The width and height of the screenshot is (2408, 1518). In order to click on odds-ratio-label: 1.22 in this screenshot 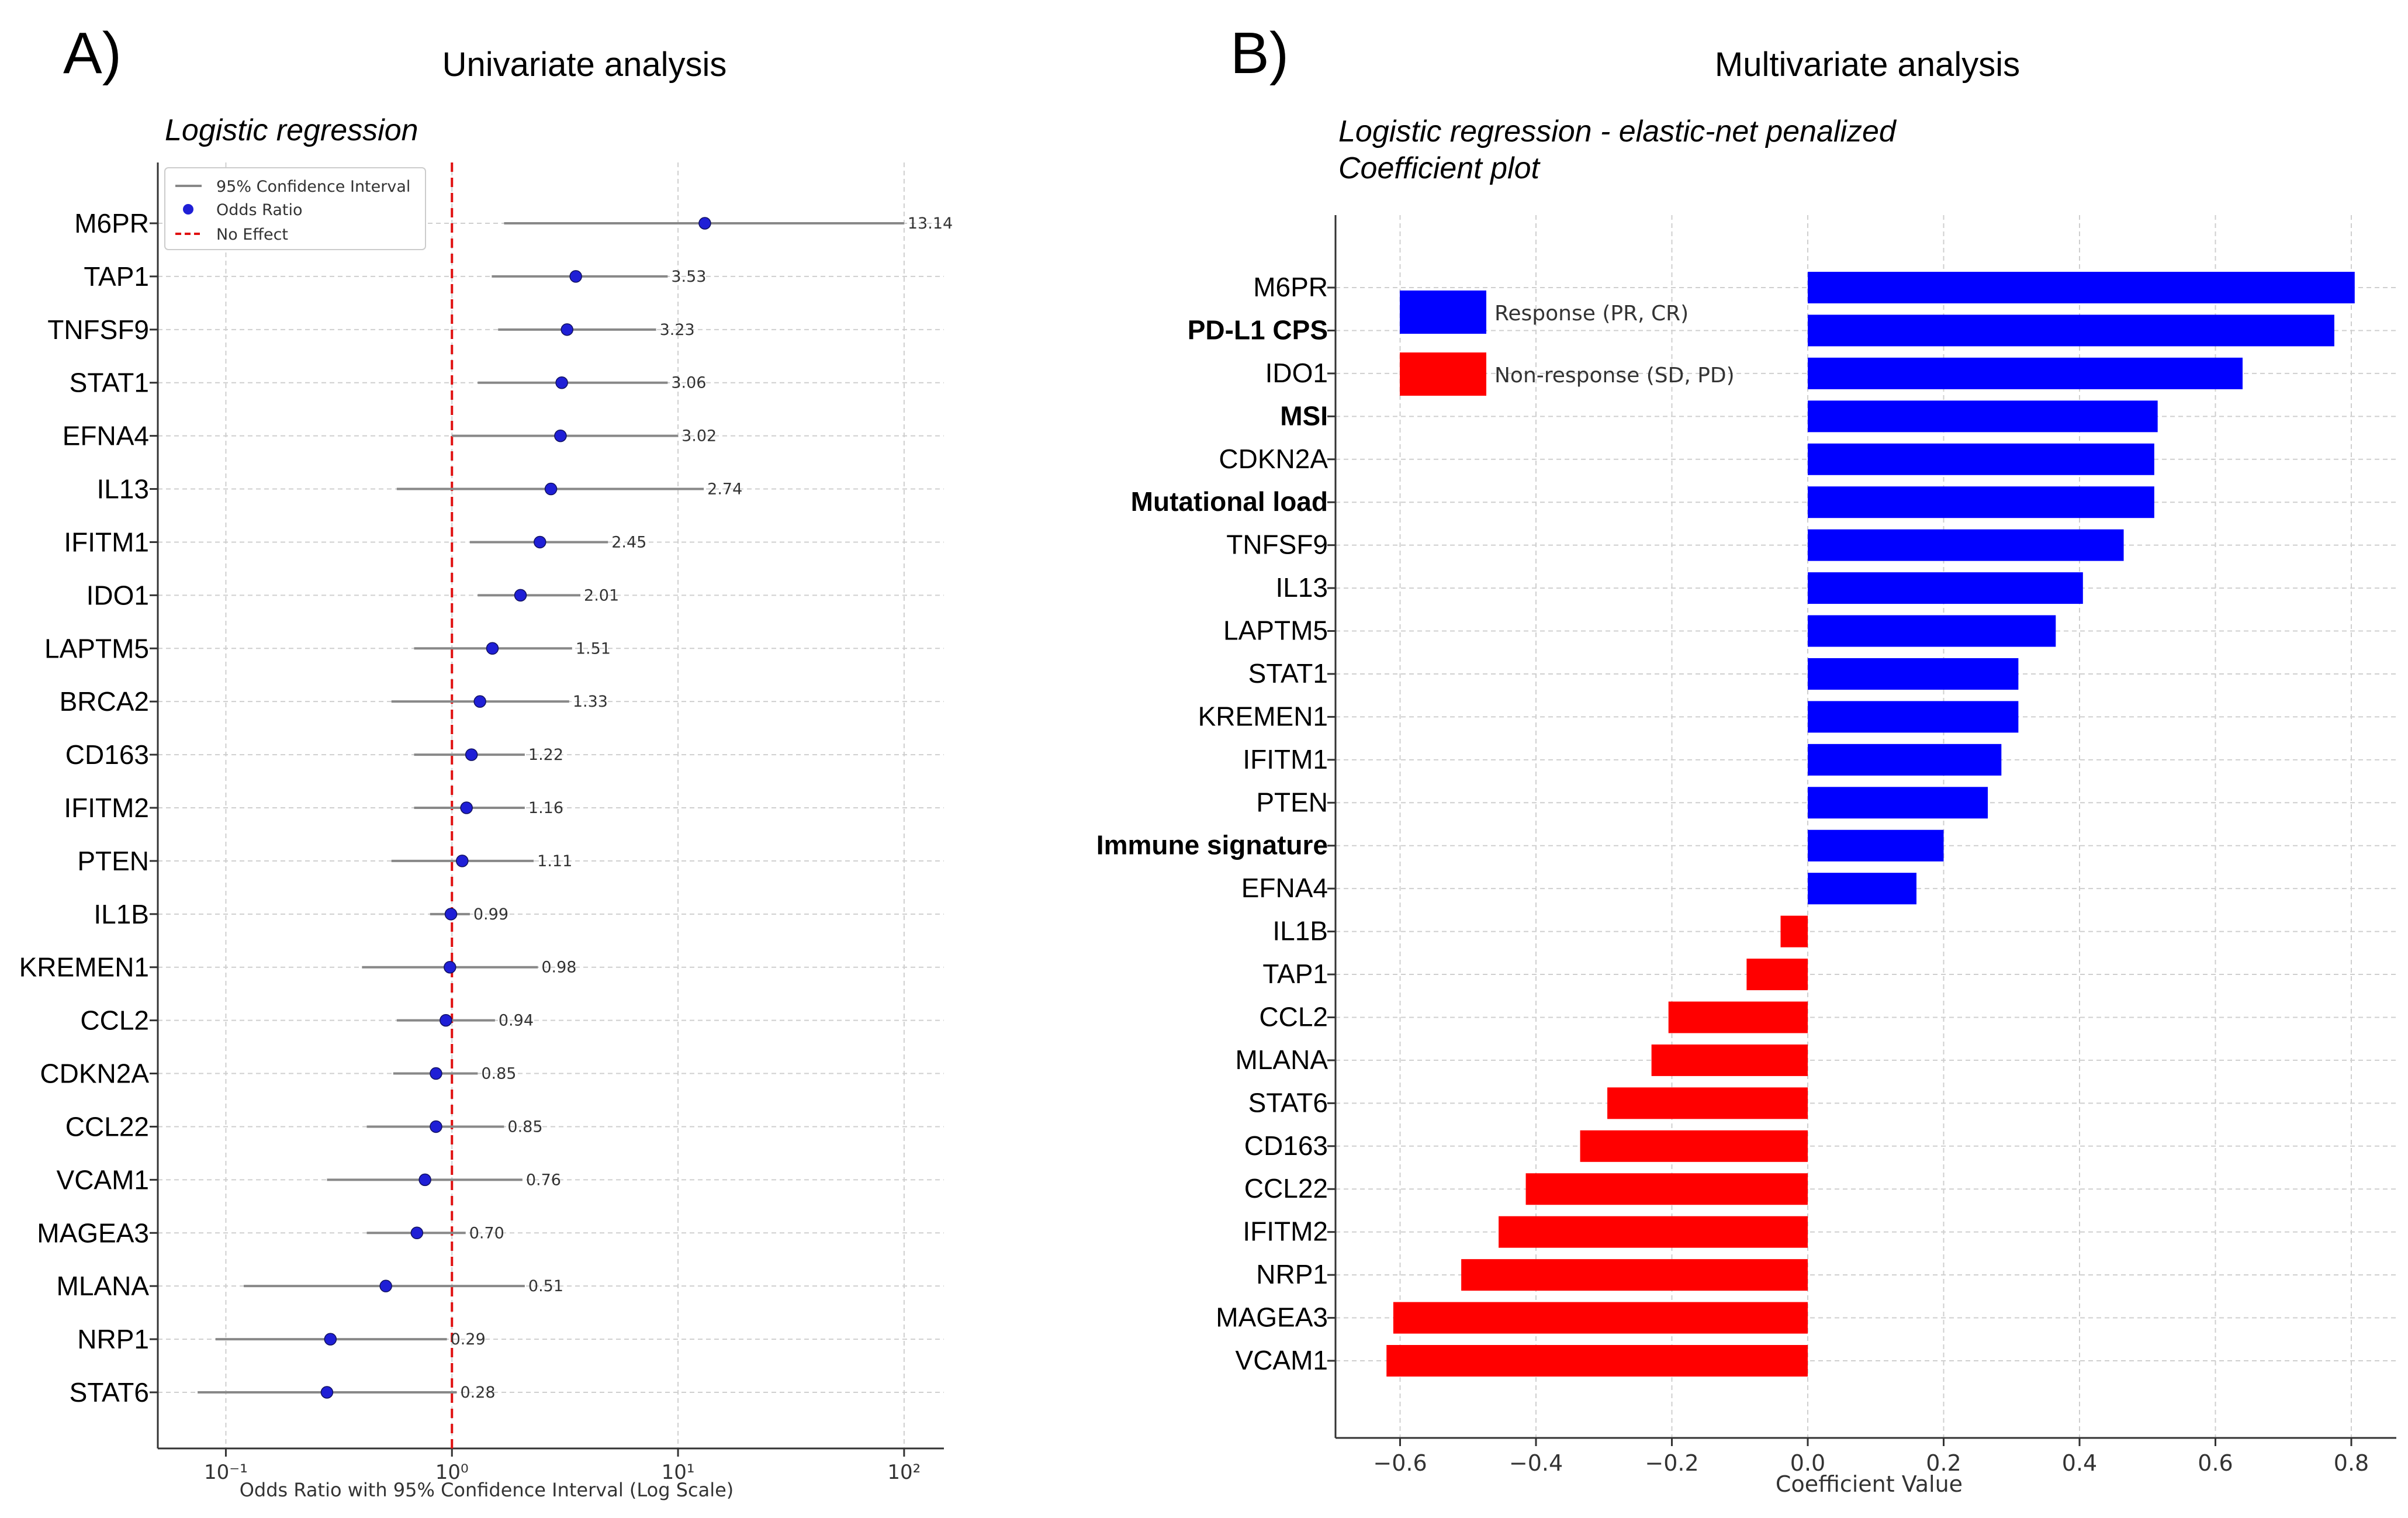, I will do `click(546, 755)`.